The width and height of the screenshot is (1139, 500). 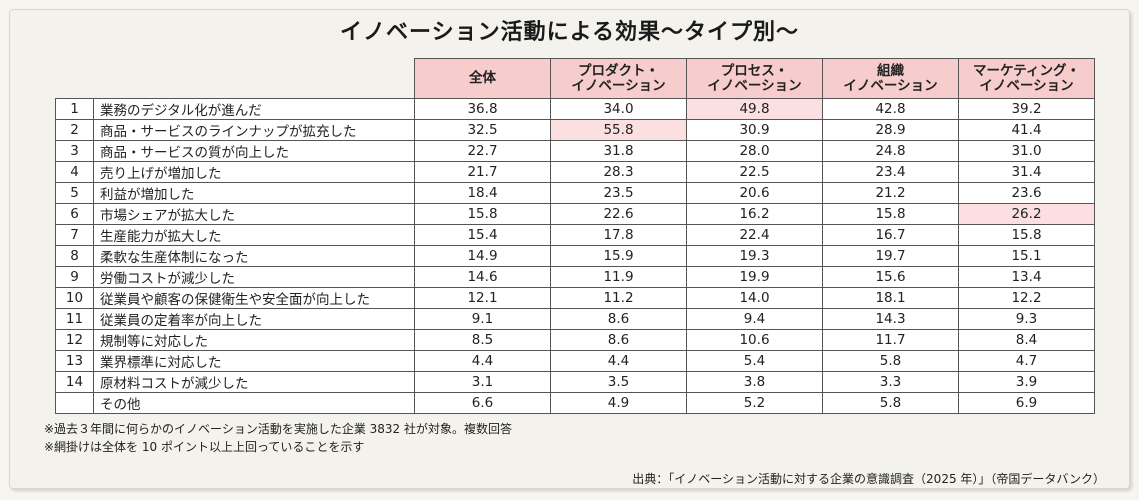 What do you see at coordinates (74, 256) in the screenshot?
I see `row-number: 8` at bounding box center [74, 256].